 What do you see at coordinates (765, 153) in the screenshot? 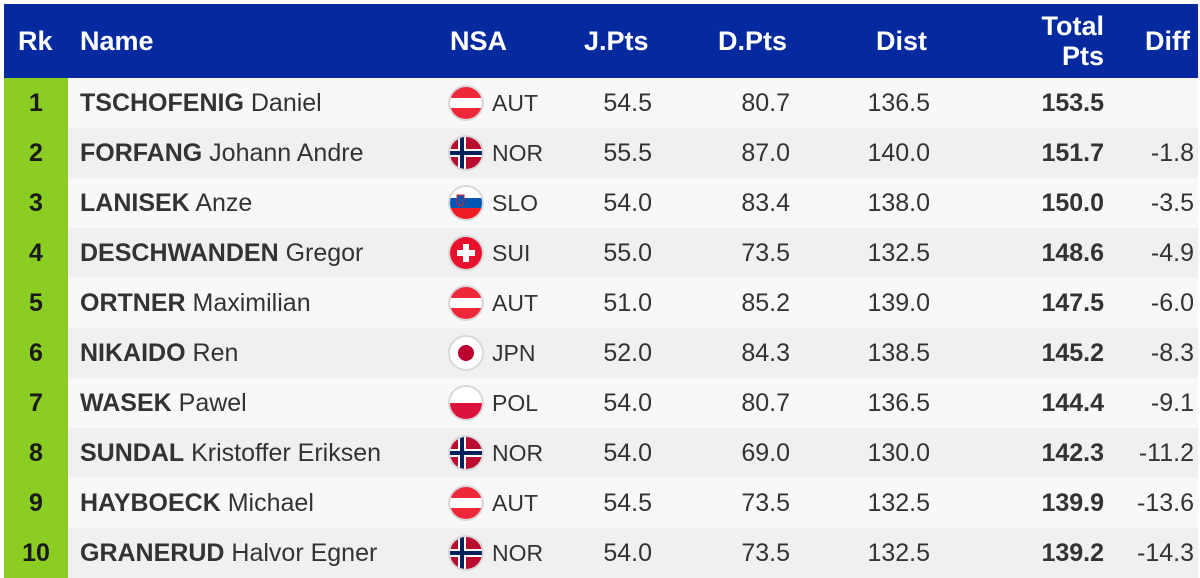
I see `distance-points: 87.0` at bounding box center [765, 153].